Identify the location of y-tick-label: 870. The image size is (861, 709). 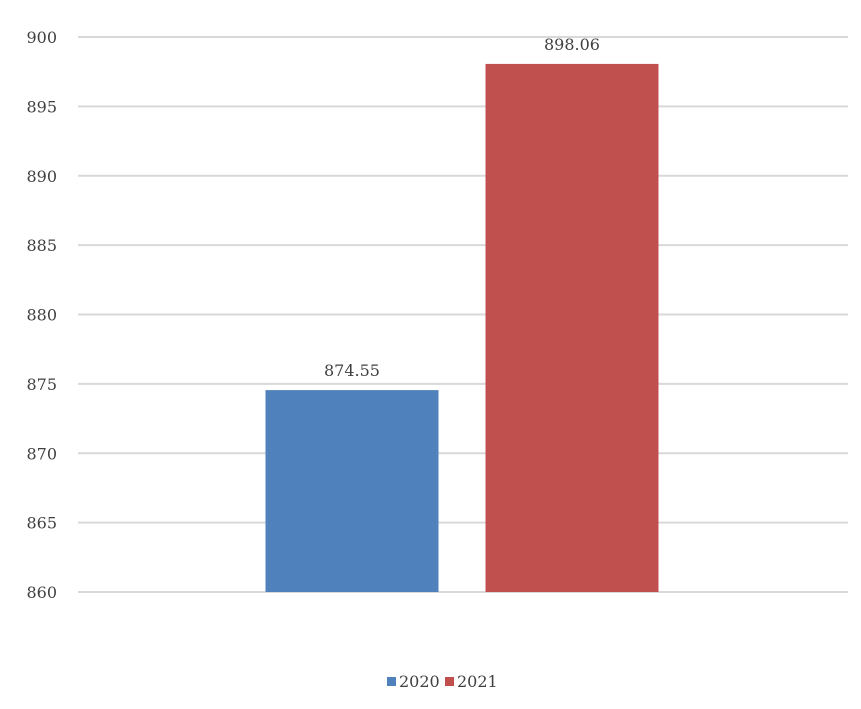
(41, 453).